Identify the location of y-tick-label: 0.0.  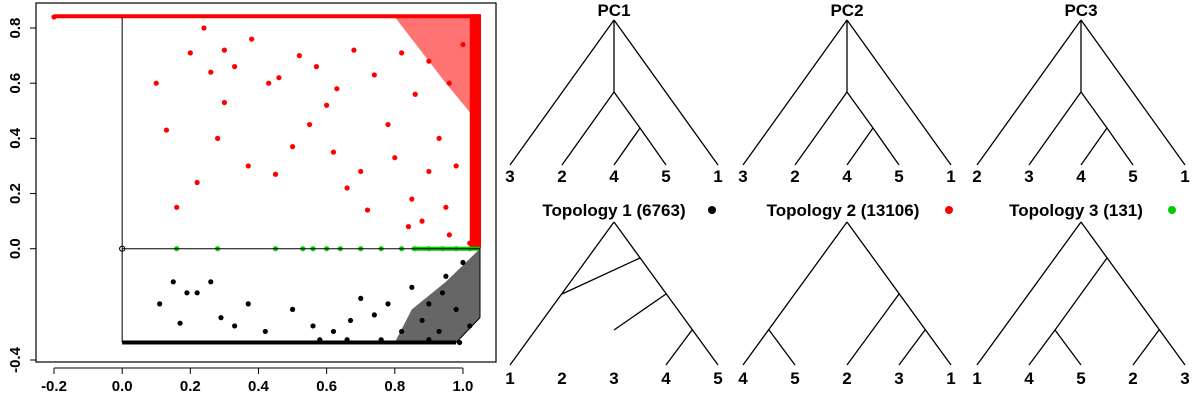
(15, 248).